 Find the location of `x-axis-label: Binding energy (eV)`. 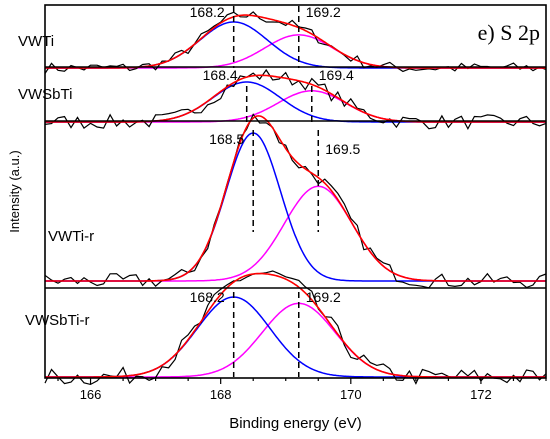

x-axis-label: Binding energy (eV) is located at coordinates (295, 423).